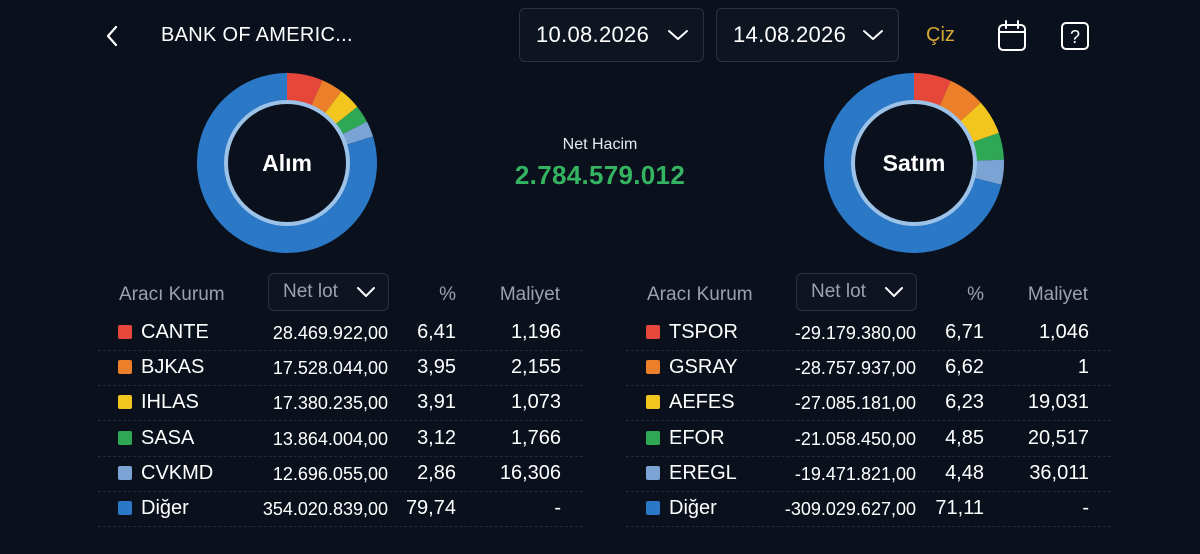  I want to click on broker-name: AEFES, so click(702, 402).